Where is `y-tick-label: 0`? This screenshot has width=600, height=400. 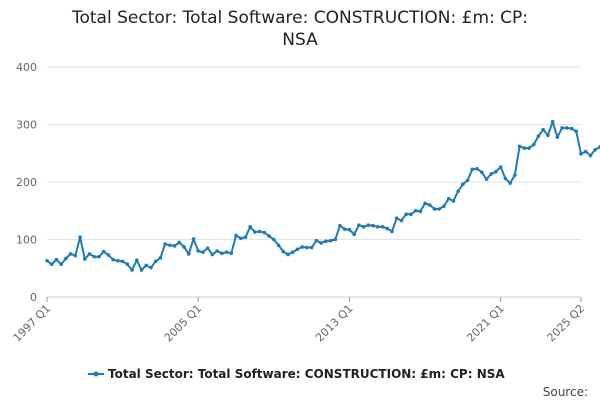 y-tick-label: 0 is located at coordinates (33, 297).